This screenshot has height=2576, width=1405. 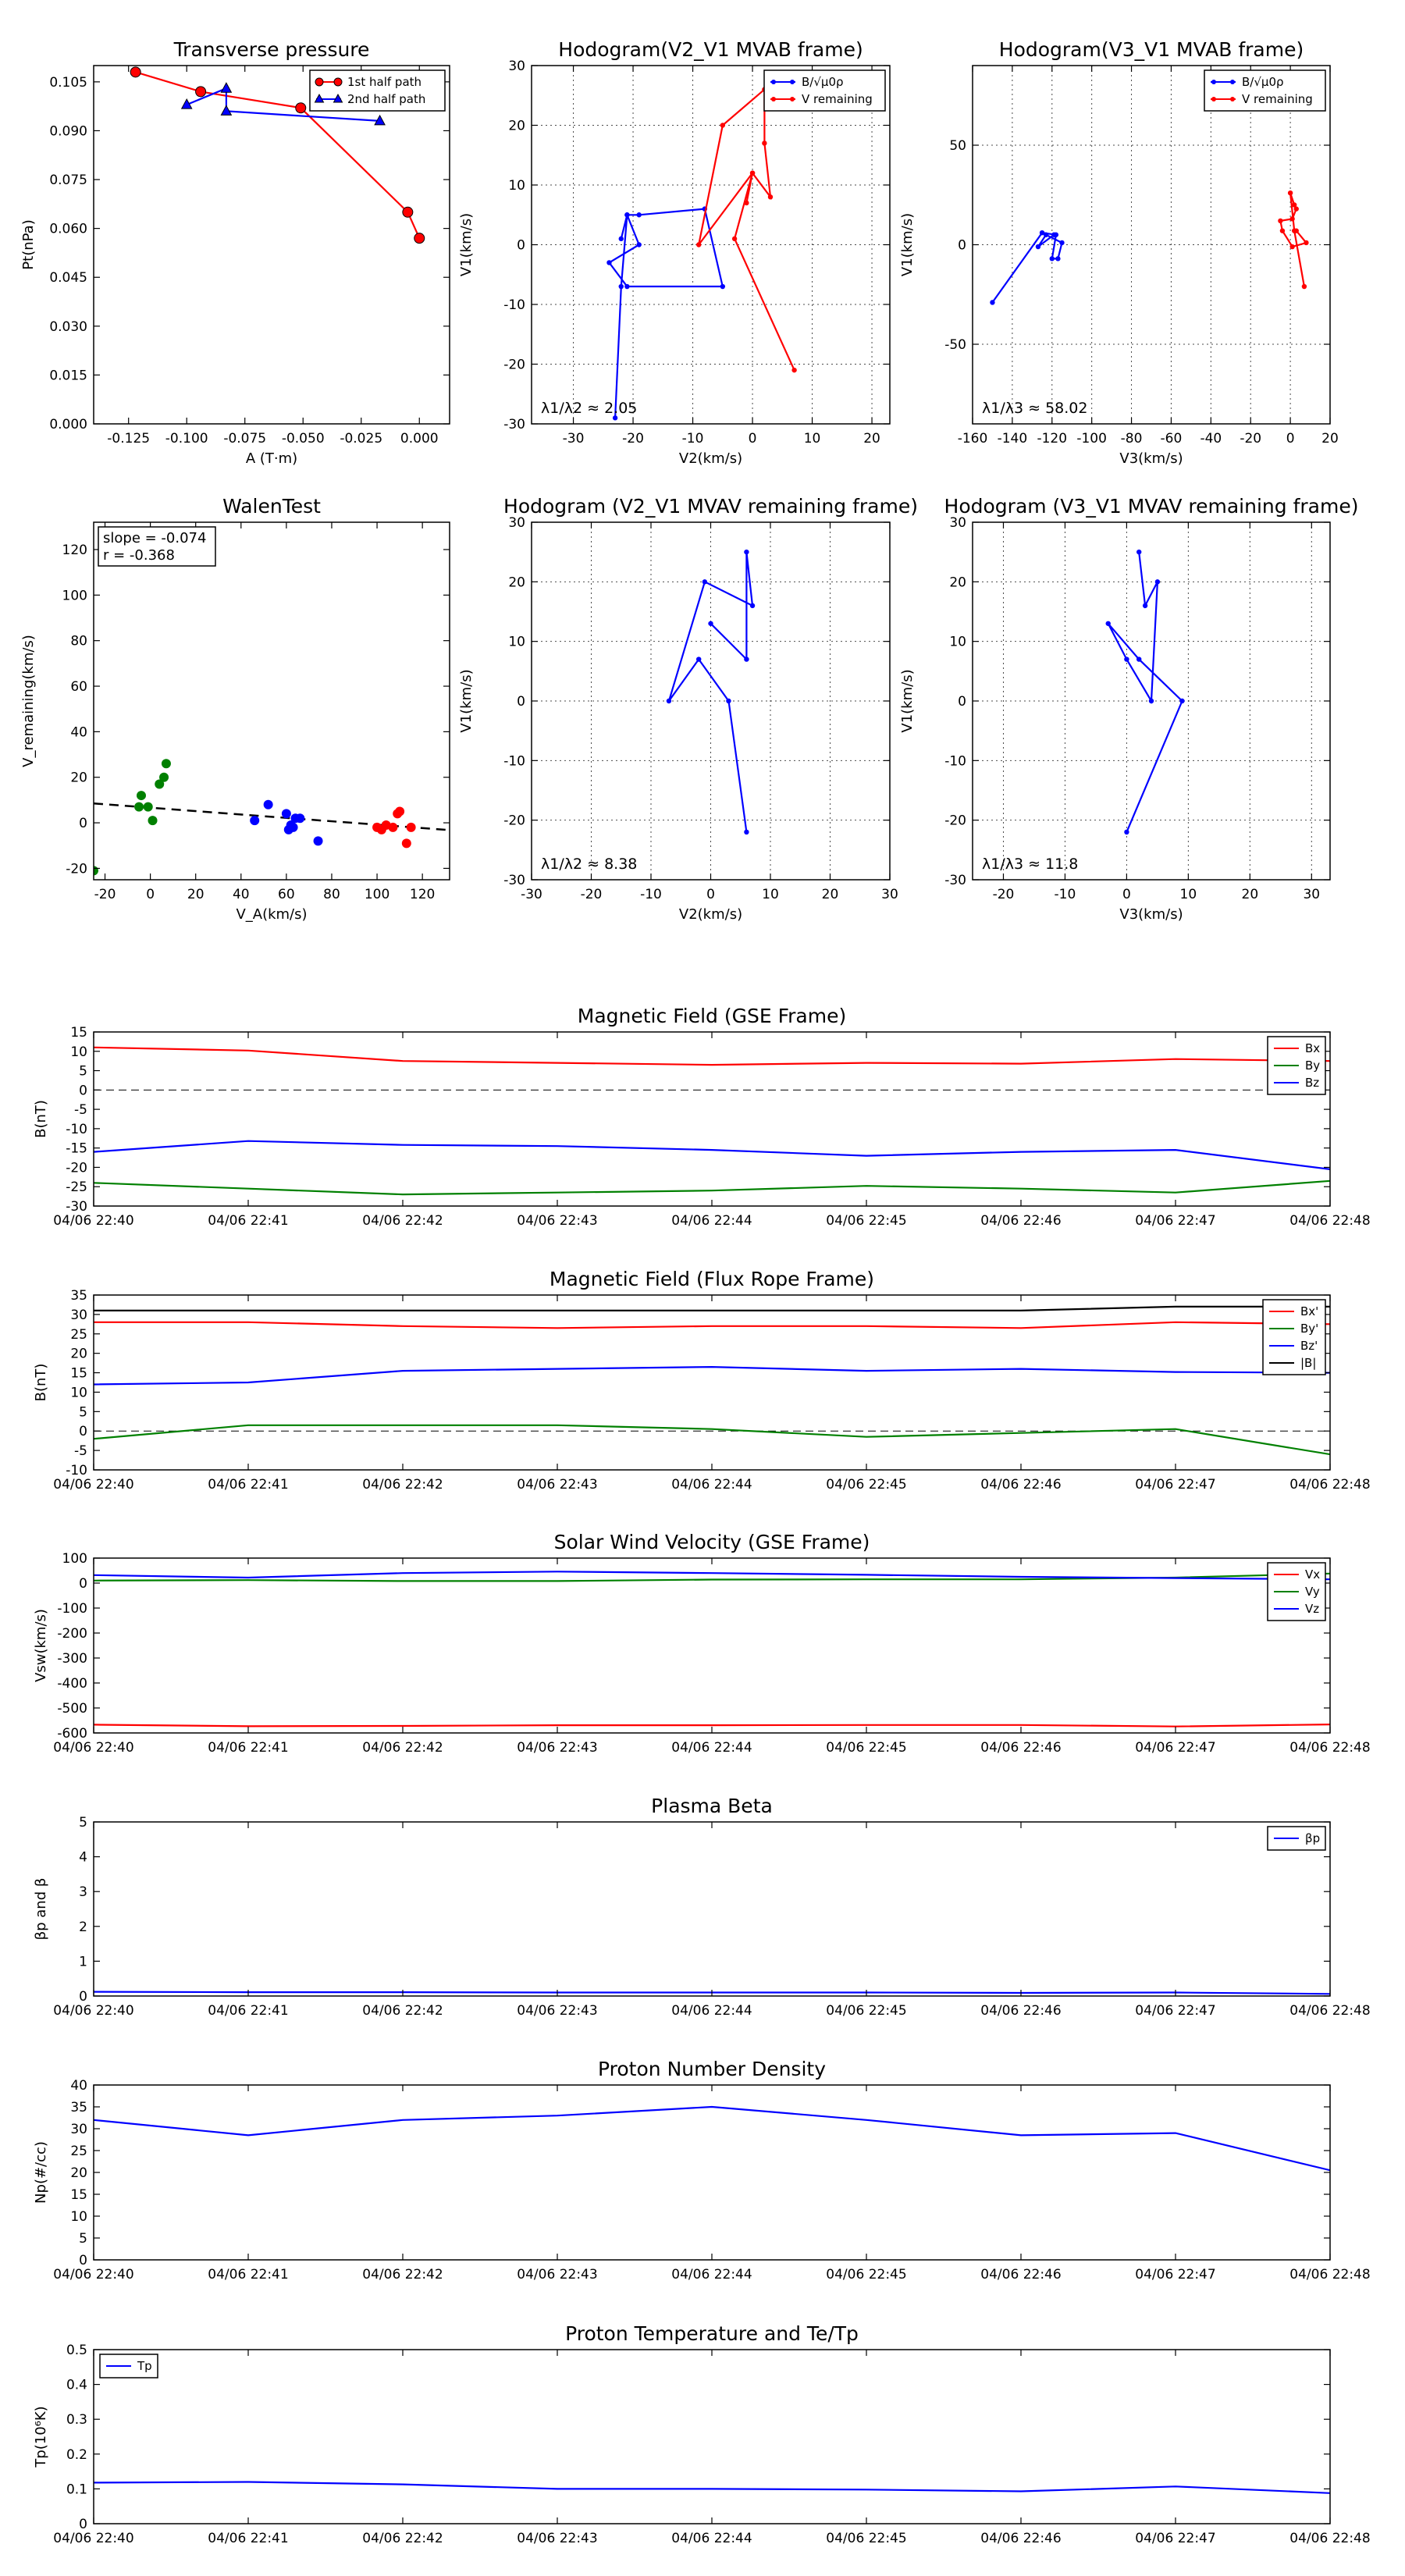 I want to click on y-tick-label-5: 15, so click(x=78, y=1374).